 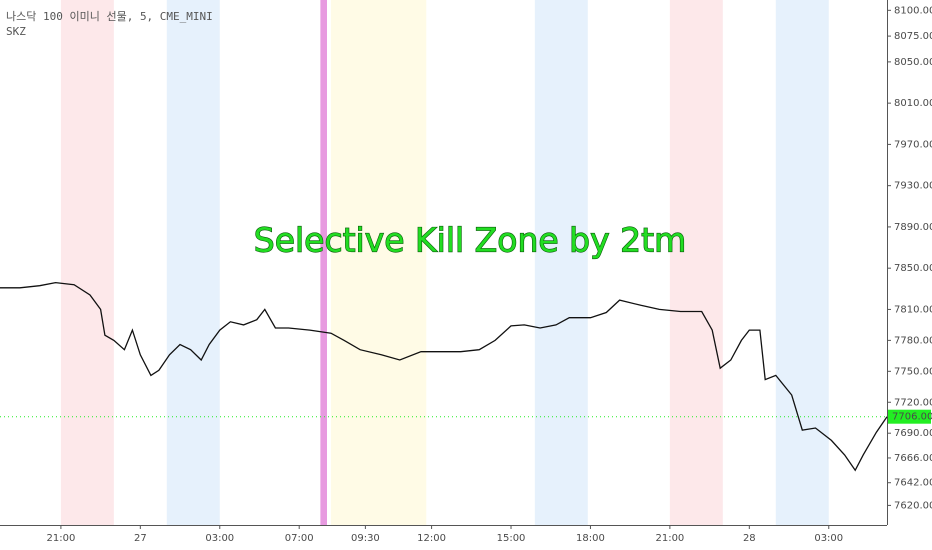 What do you see at coordinates (913, 62) in the screenshot?
I see `y-tick-label: 8050.00` at bounding box center [913, 62].